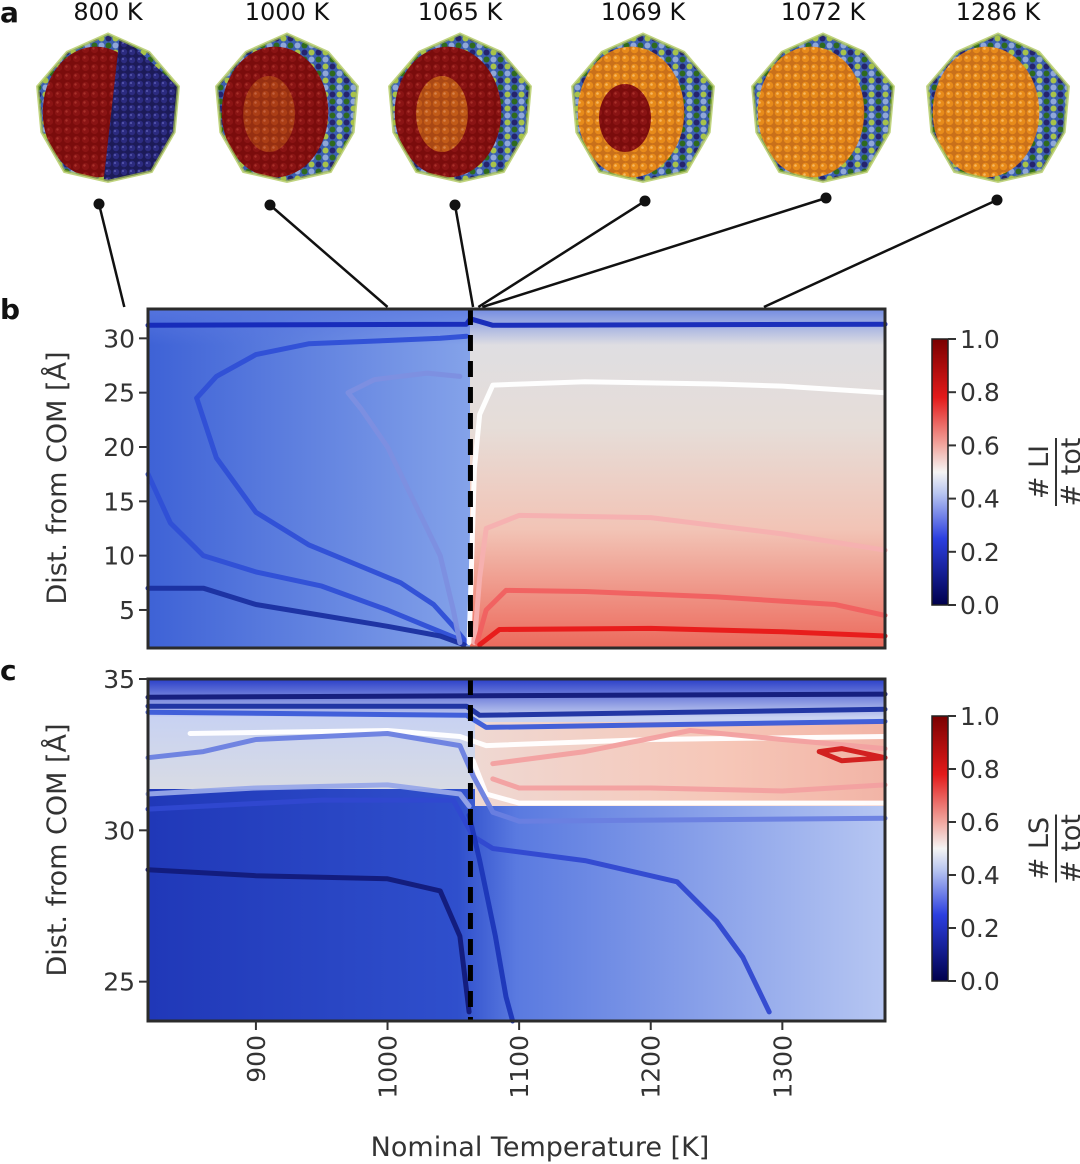  I want to click on y-tick-label-b-30: 30, so click(119, 338).